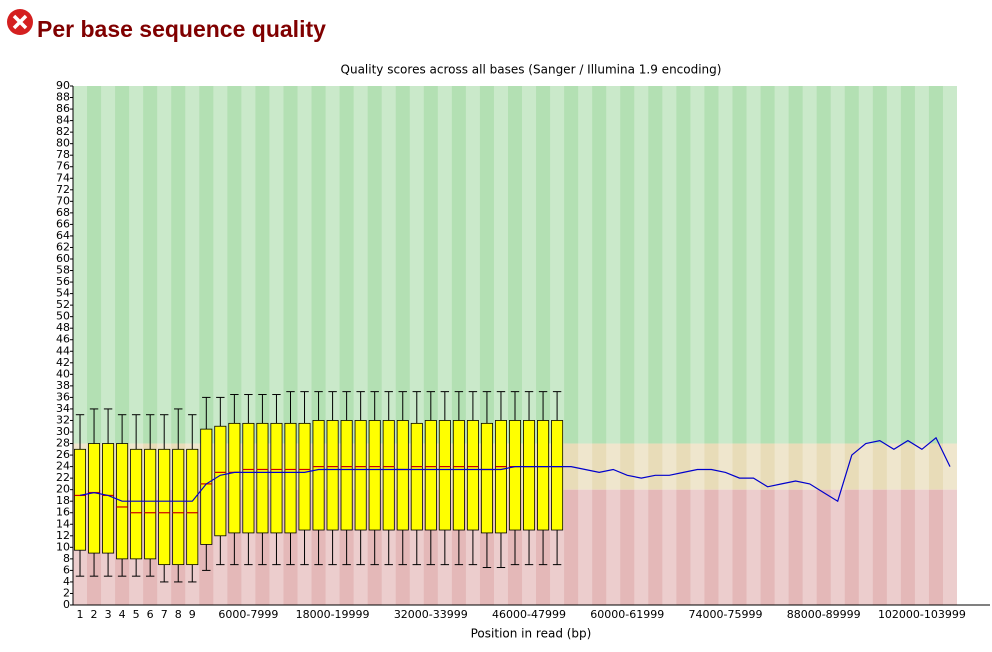 This screenshot has width=992, height=652. I want to click on x-tick-label: 5, so click(136, 614).